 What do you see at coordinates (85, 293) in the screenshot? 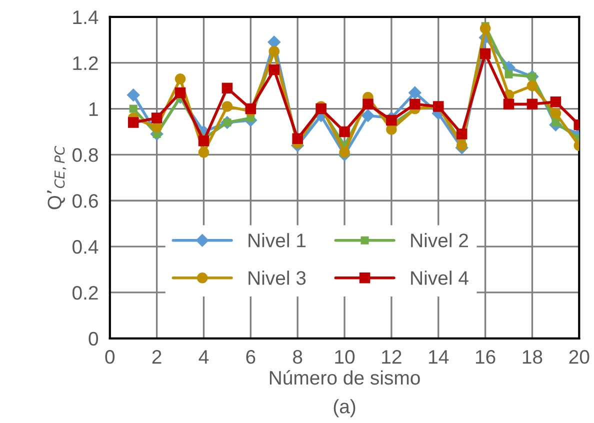
I see `y-tick-label: 0.2` at bounding box center [85, 293].